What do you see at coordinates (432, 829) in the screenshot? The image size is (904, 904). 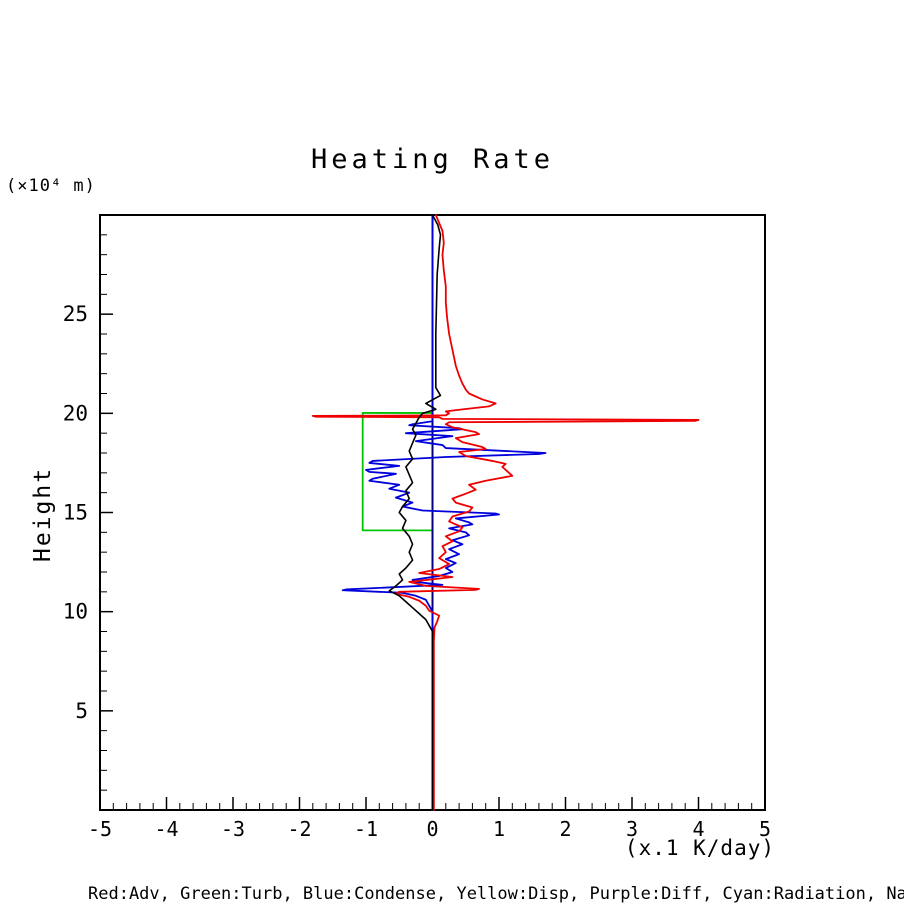 I see `x-tick-label: 0` at bounding box center [432, 829].